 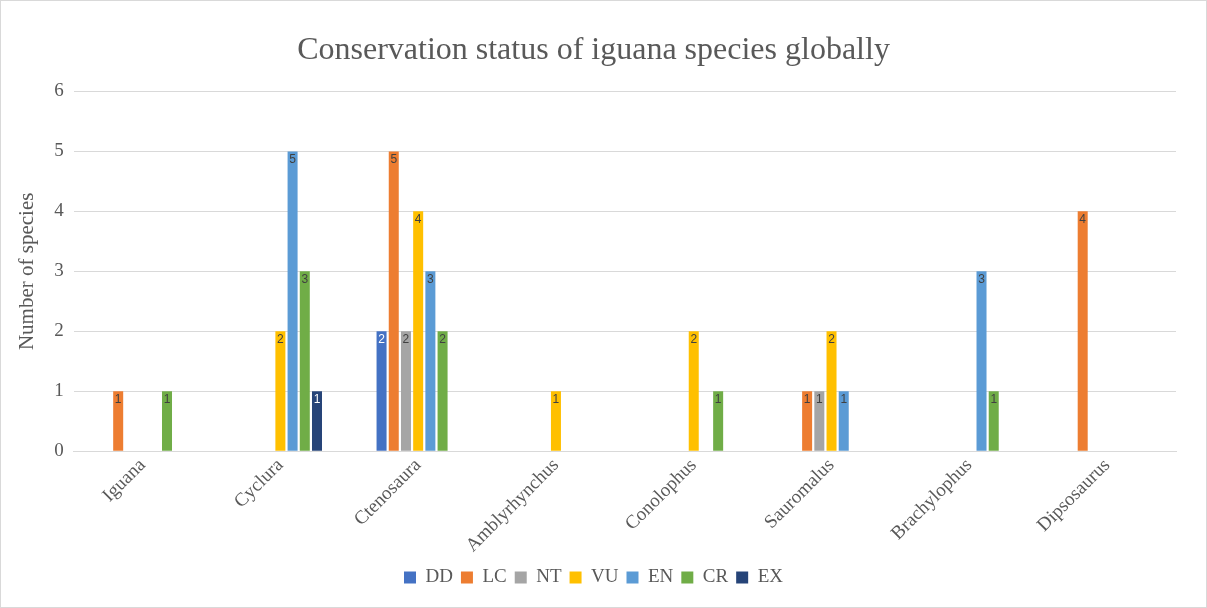 I want to click on y-tick-label: 1, so click(x=59, y=390).